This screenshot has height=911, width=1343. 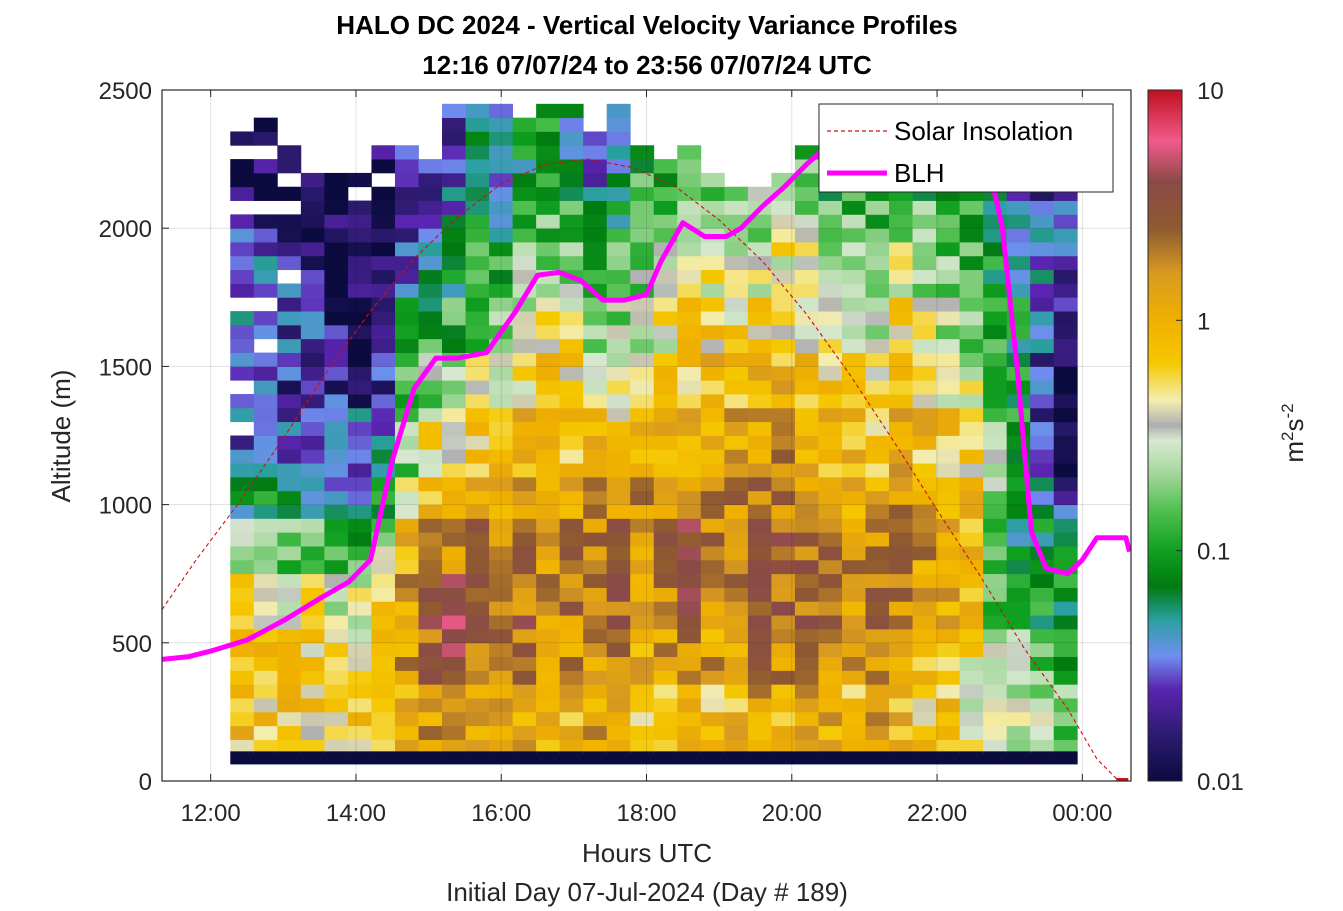 What do you see at coordinates (1165, 425) in the screenshot?
I see `colorbar-mark` at bounding box center [1165, 425].